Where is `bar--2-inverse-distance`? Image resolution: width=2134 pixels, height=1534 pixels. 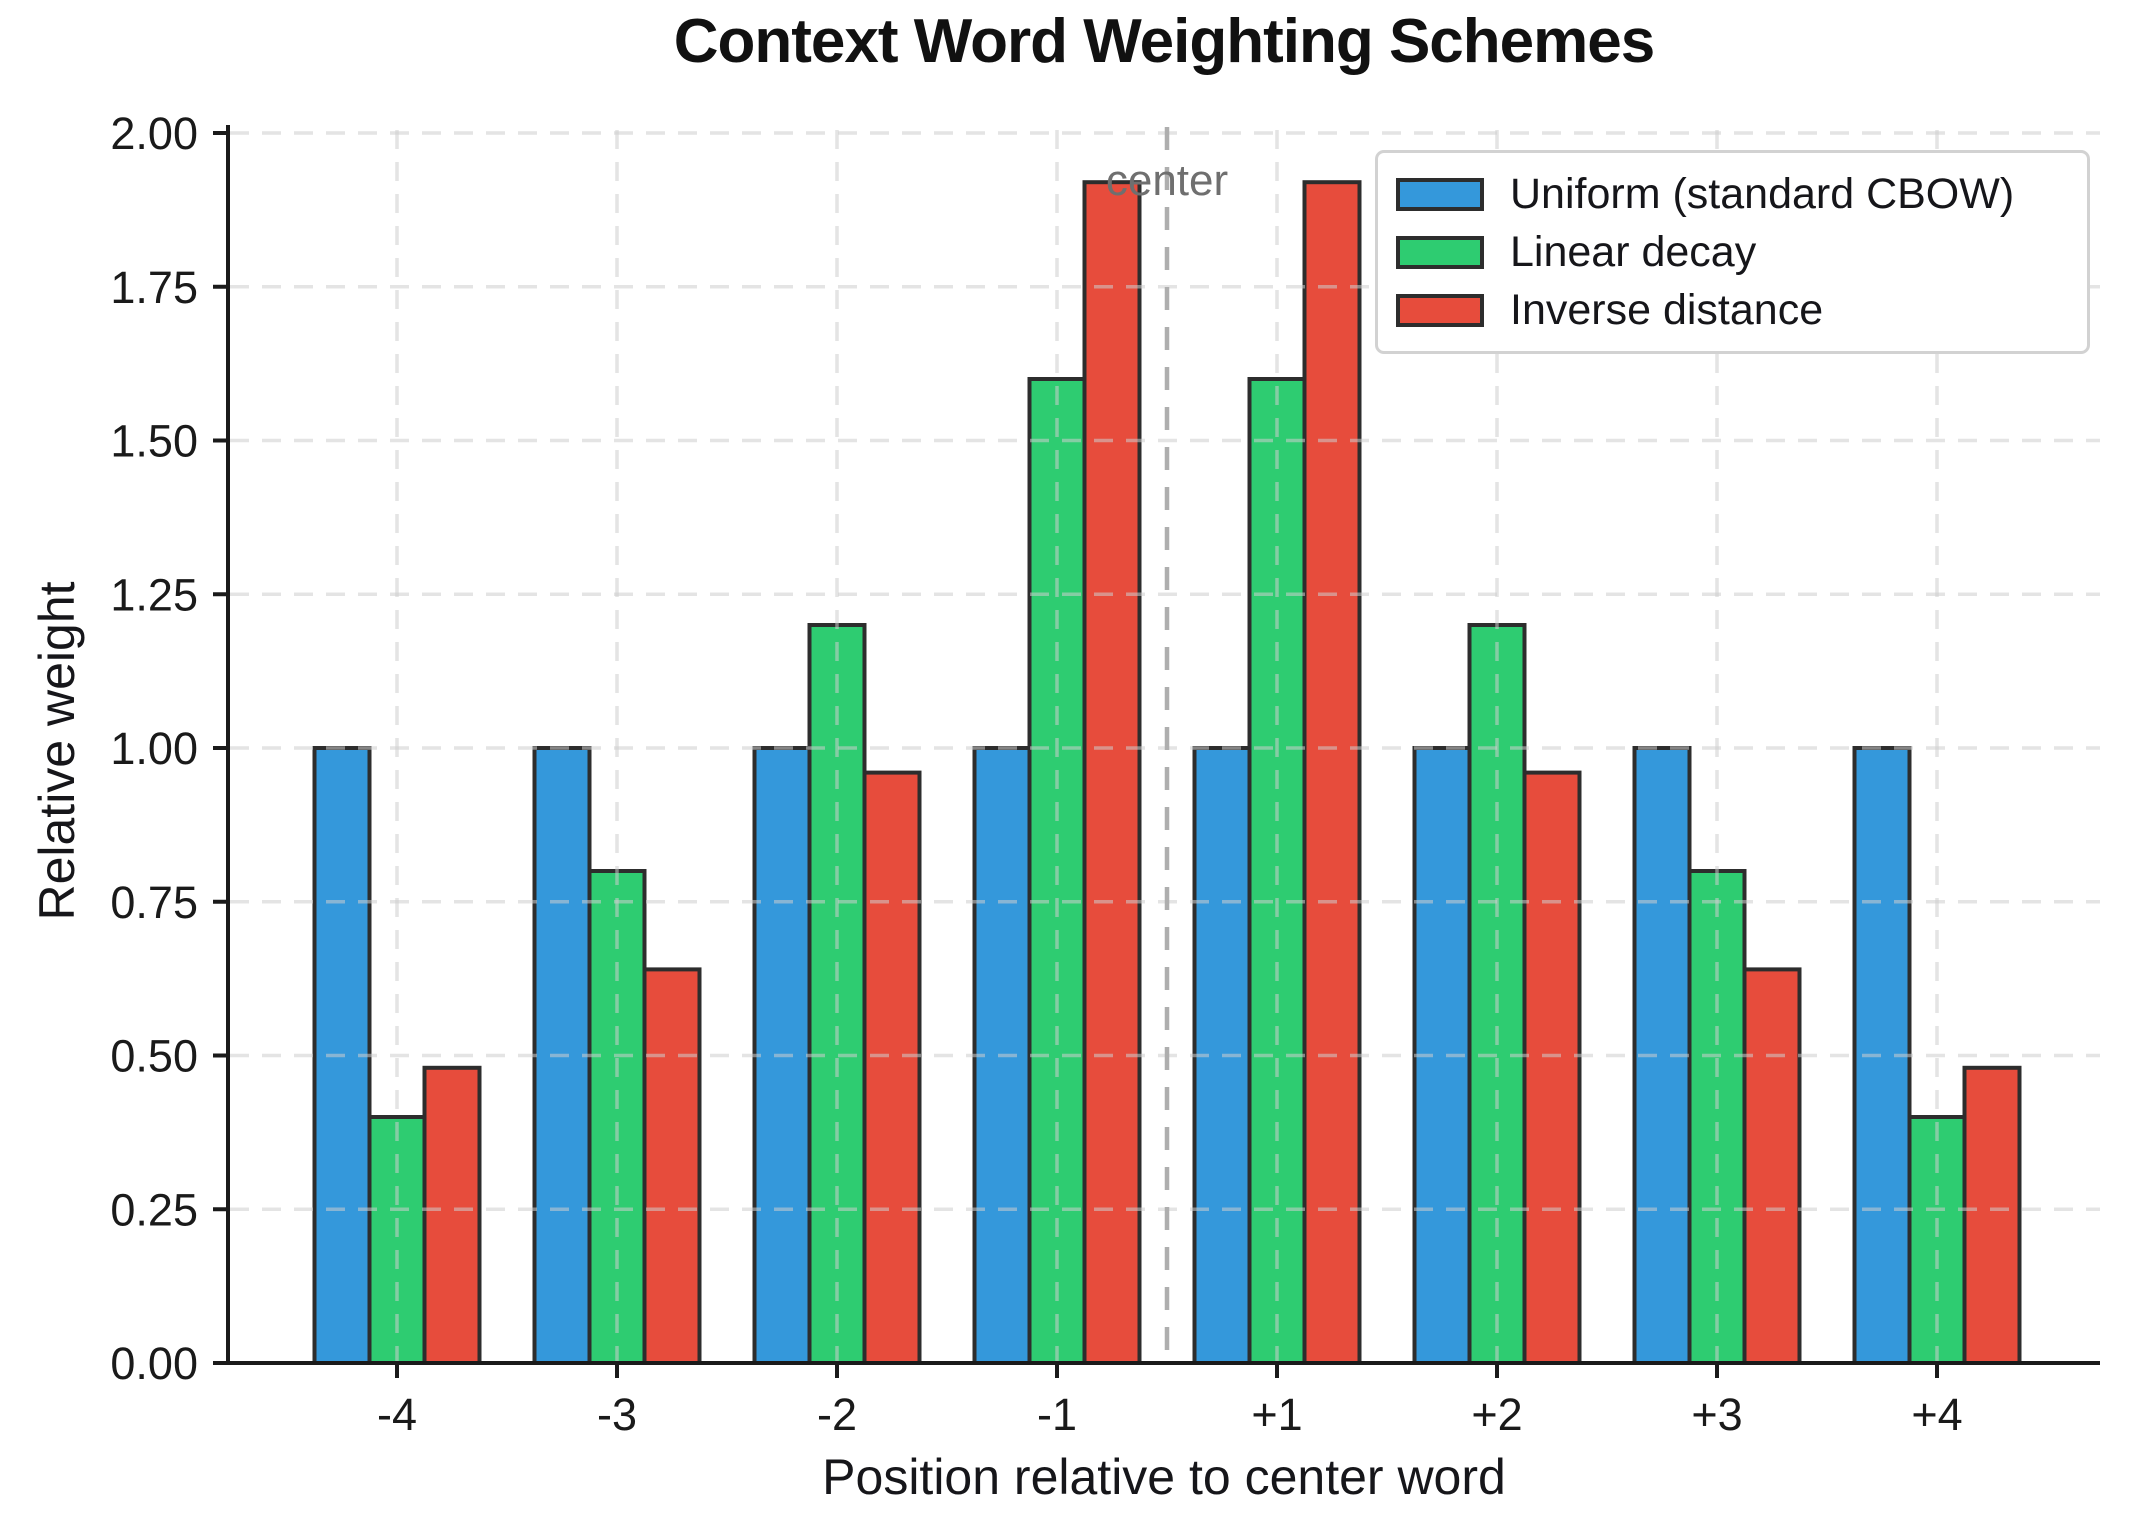
bar--2-inverse-distance is located at coordinates (892, 1067).